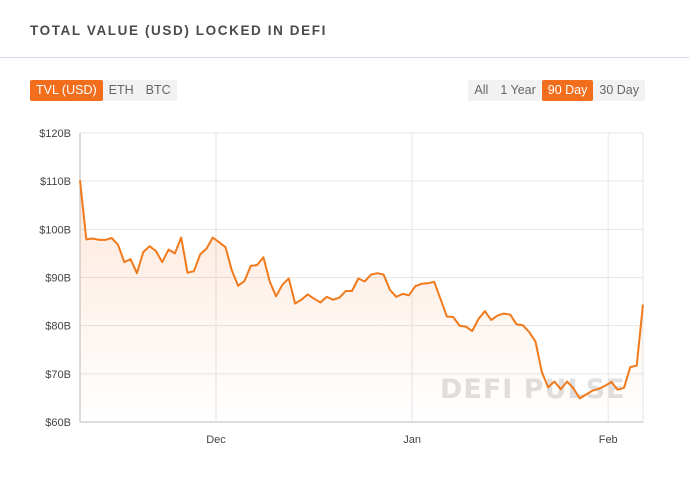 Image resolution: width=689 pixels, height=478 pixels. I want to click on y-tick-label: $120B, so click(55, 134).